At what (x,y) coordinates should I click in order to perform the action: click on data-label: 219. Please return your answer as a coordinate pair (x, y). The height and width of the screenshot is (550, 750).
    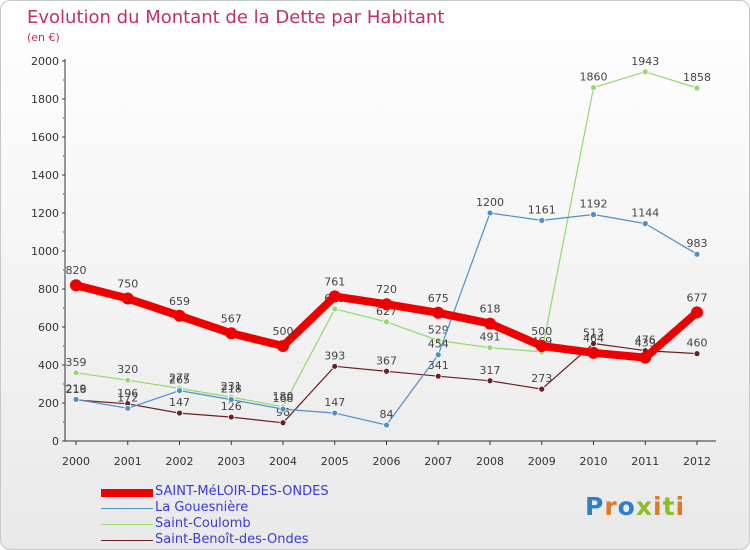
    Looking at the image, I should click on (76, 388).